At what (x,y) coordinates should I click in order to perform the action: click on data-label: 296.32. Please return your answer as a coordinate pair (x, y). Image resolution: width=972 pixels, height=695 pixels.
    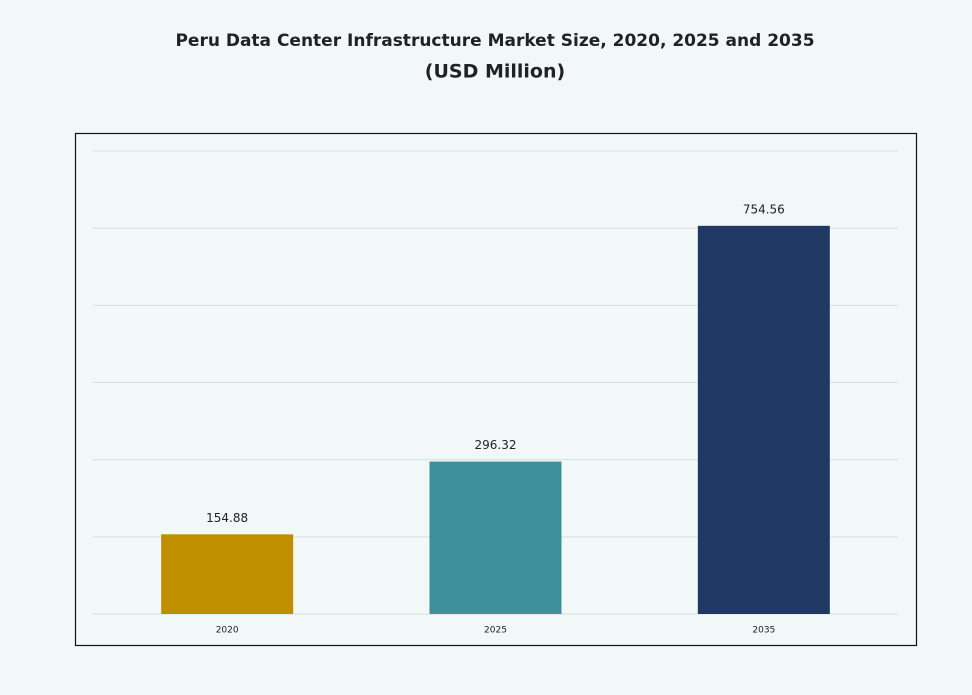
    Looking at the image, I should click on (496, 445).